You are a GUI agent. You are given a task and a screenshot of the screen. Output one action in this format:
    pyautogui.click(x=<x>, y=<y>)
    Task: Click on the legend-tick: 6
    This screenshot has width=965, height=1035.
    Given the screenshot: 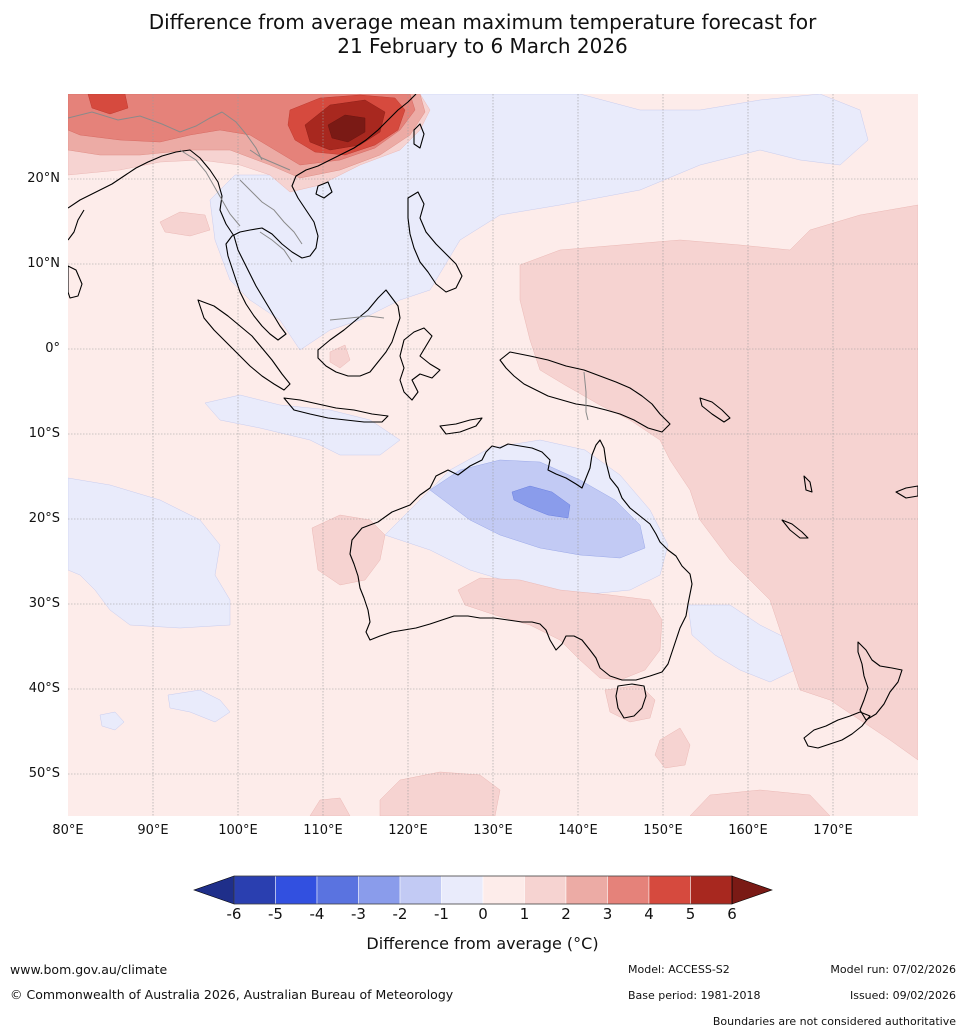 What is the action you would take?
    pyautogui.click(x=732, y=914)
    